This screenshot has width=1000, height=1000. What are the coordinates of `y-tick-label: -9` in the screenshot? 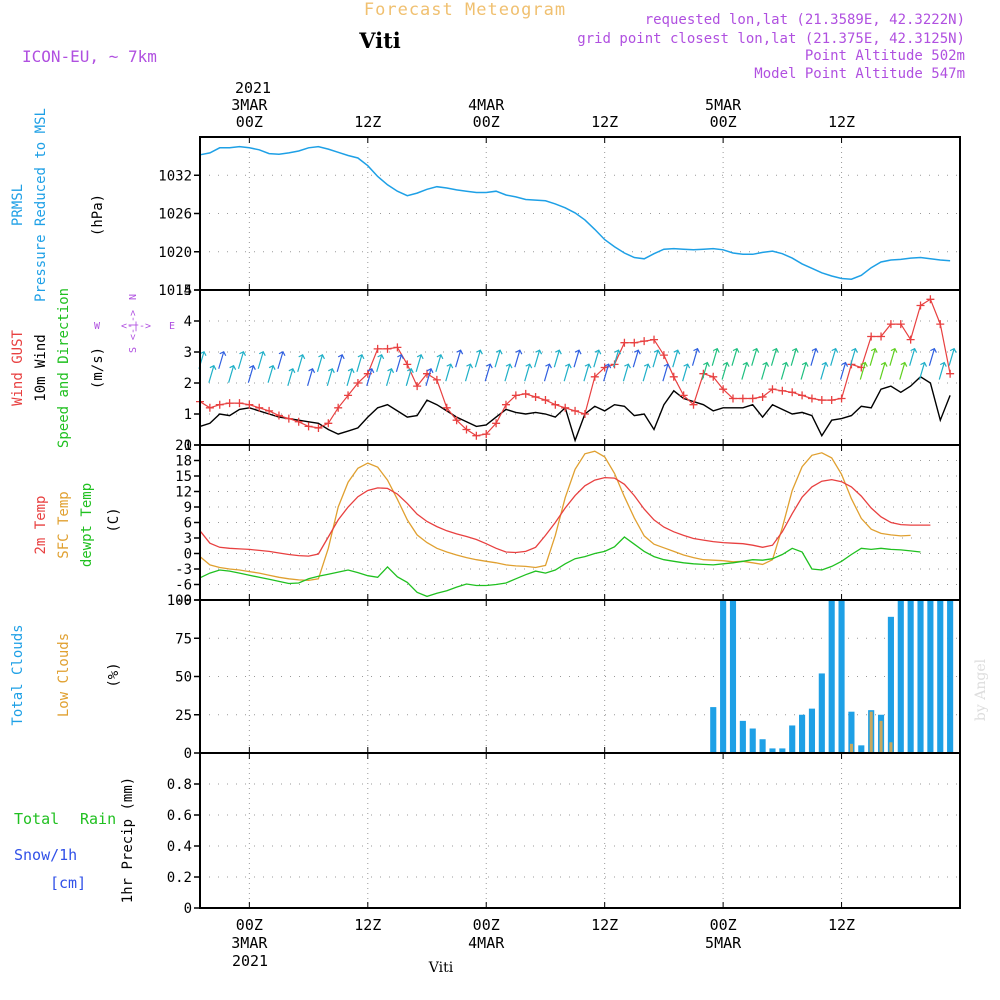 It's located at (183, 601).